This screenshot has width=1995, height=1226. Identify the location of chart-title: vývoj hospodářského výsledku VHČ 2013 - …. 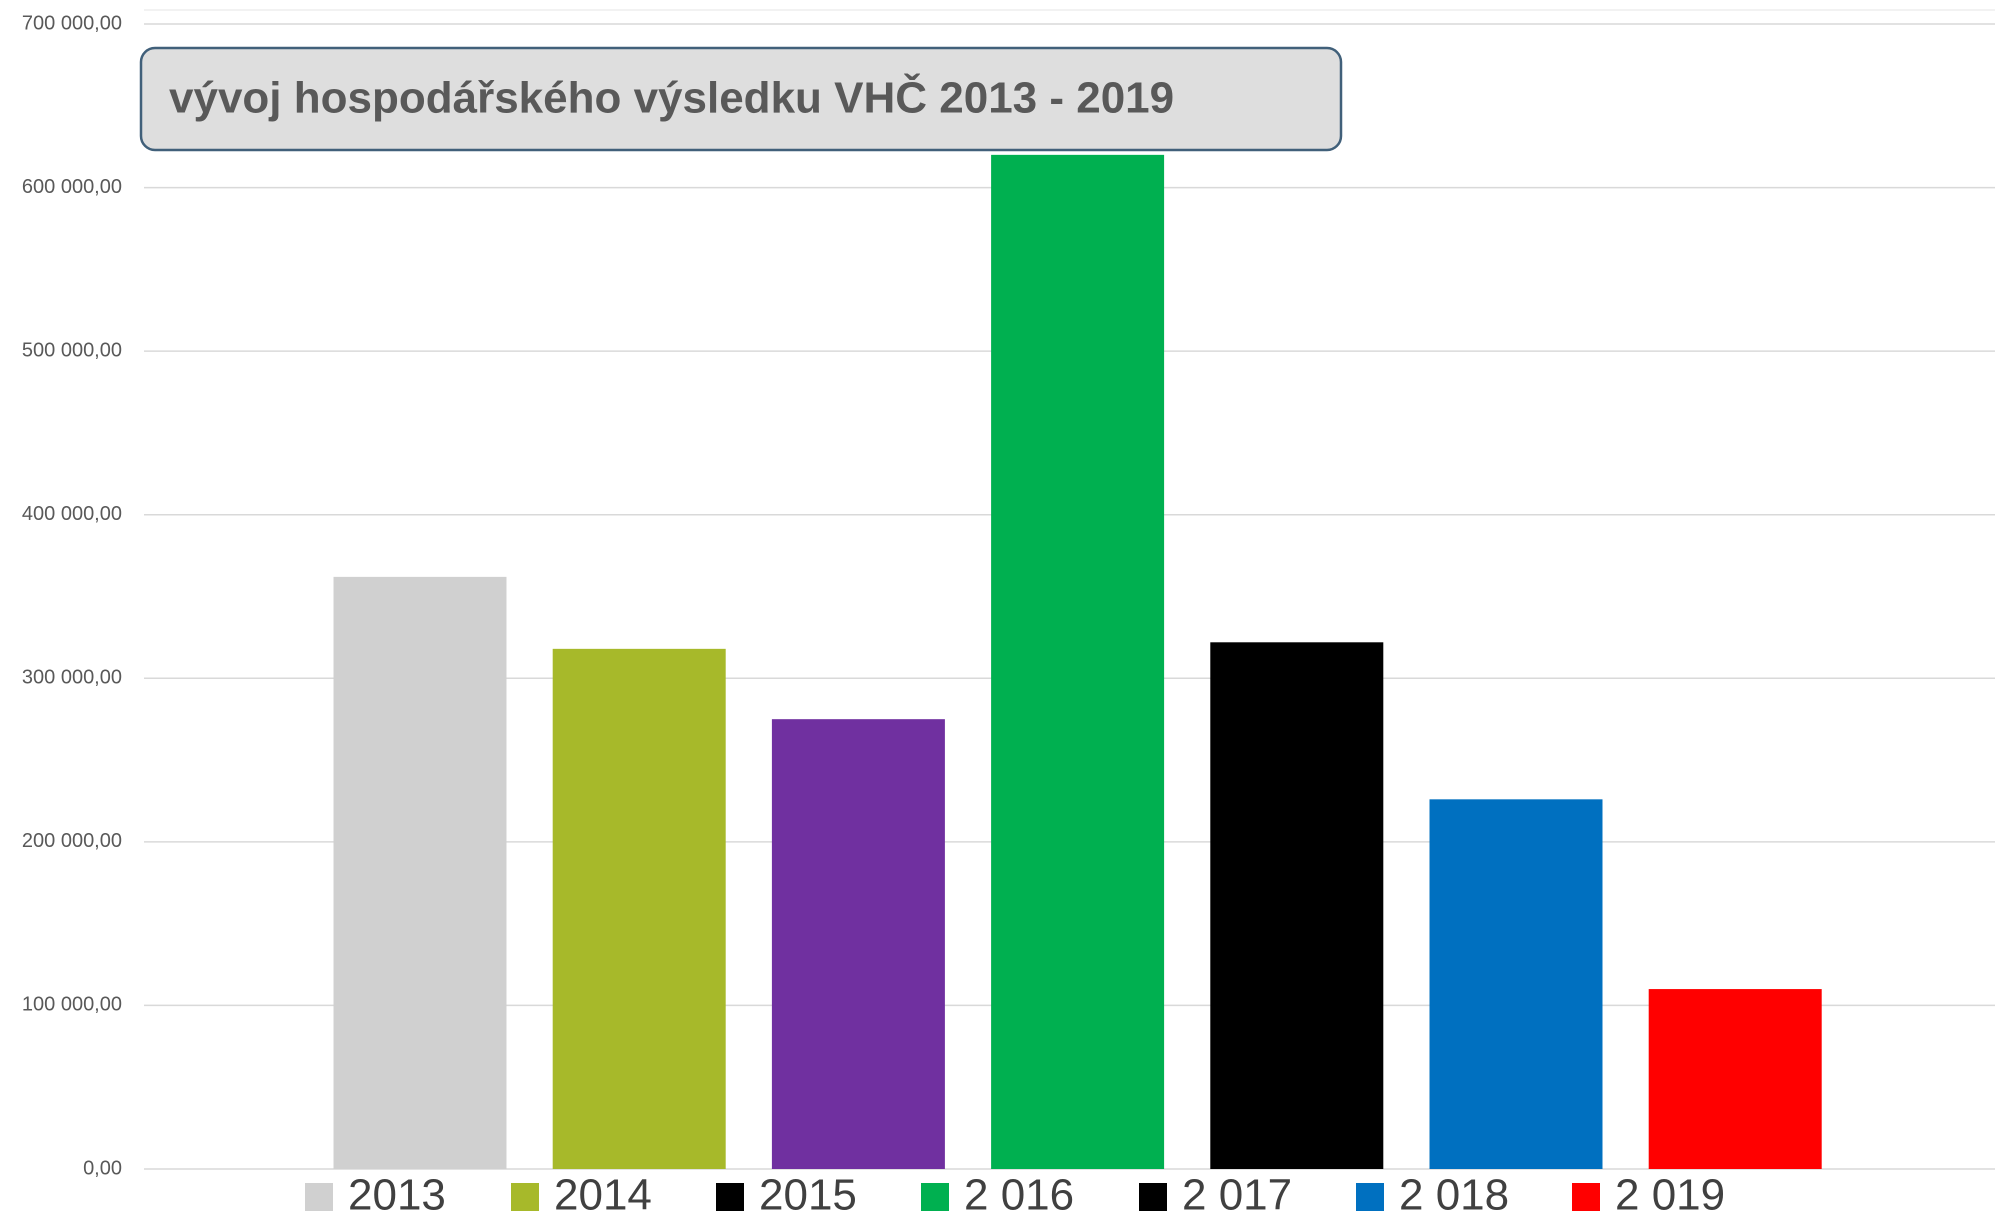
(671, 97).